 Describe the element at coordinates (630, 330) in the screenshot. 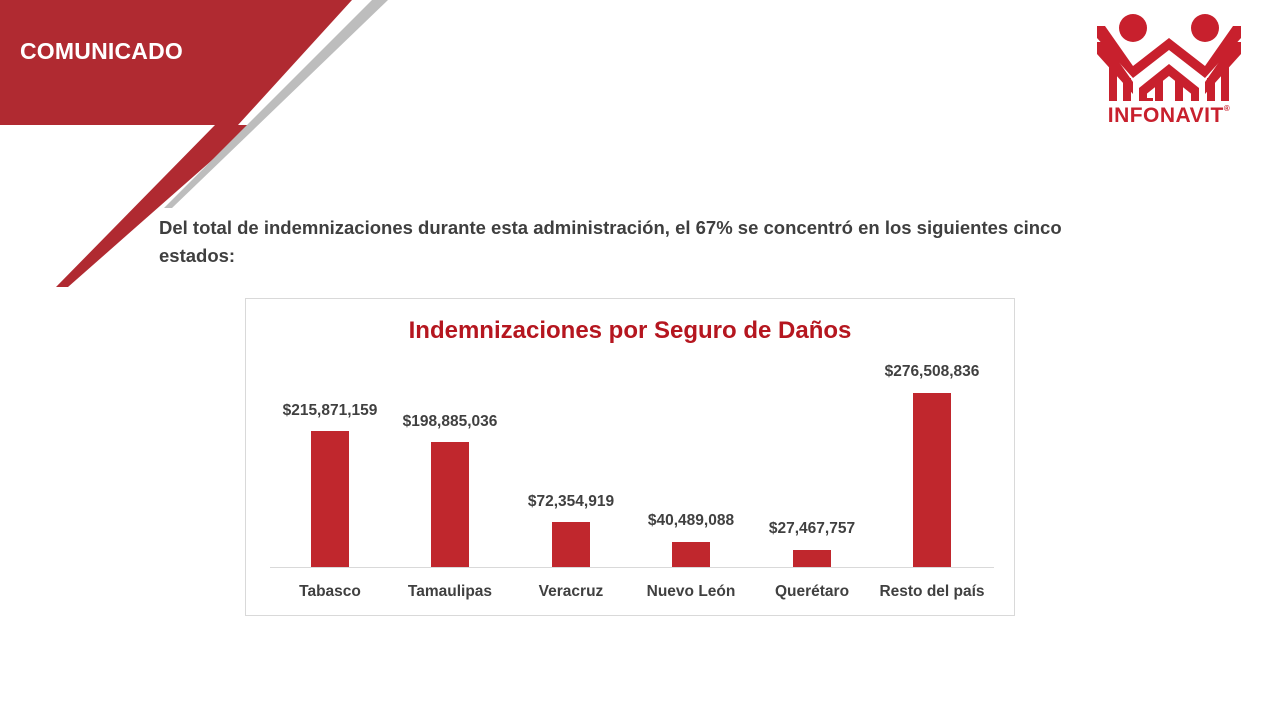

I see `chart-title: Indemnizaciones por Seguro de Daños` at that location.